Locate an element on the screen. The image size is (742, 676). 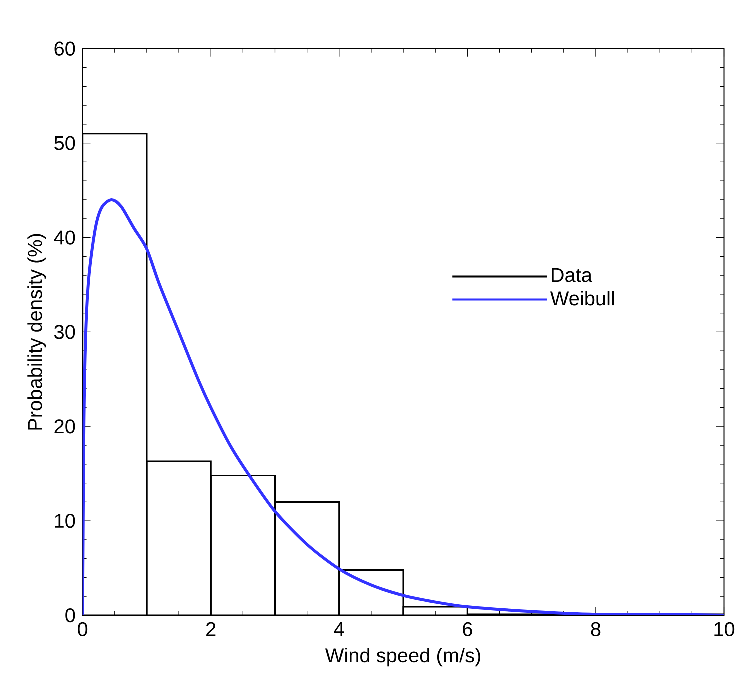
x-tick-label: 2 is located at coordinates (211, 629).